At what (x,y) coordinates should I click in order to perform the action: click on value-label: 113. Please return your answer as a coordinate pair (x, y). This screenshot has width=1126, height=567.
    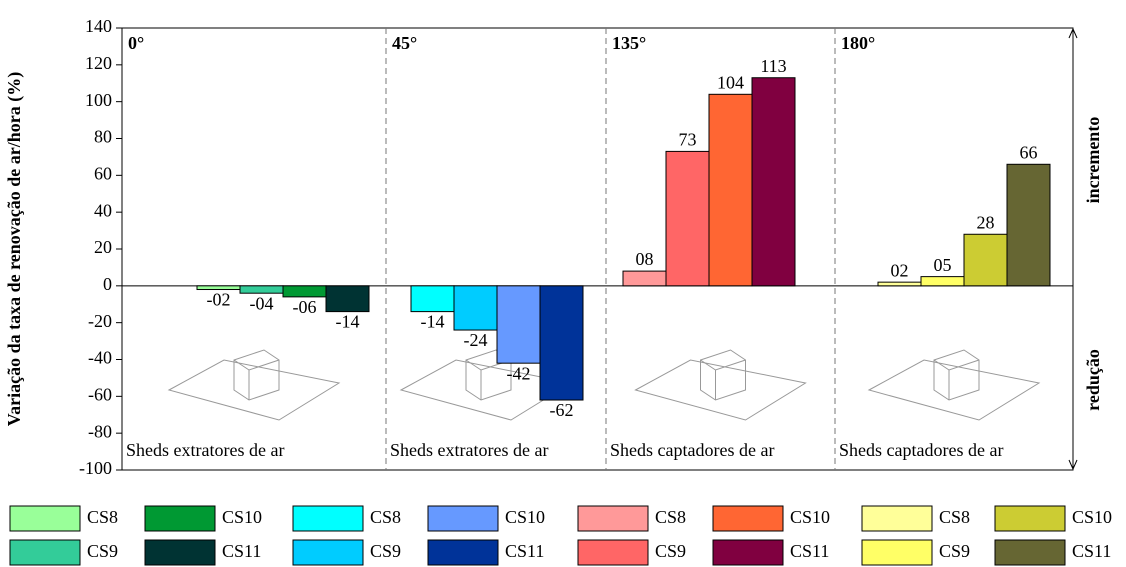
    Looking at the image, I should click on (773, 66).